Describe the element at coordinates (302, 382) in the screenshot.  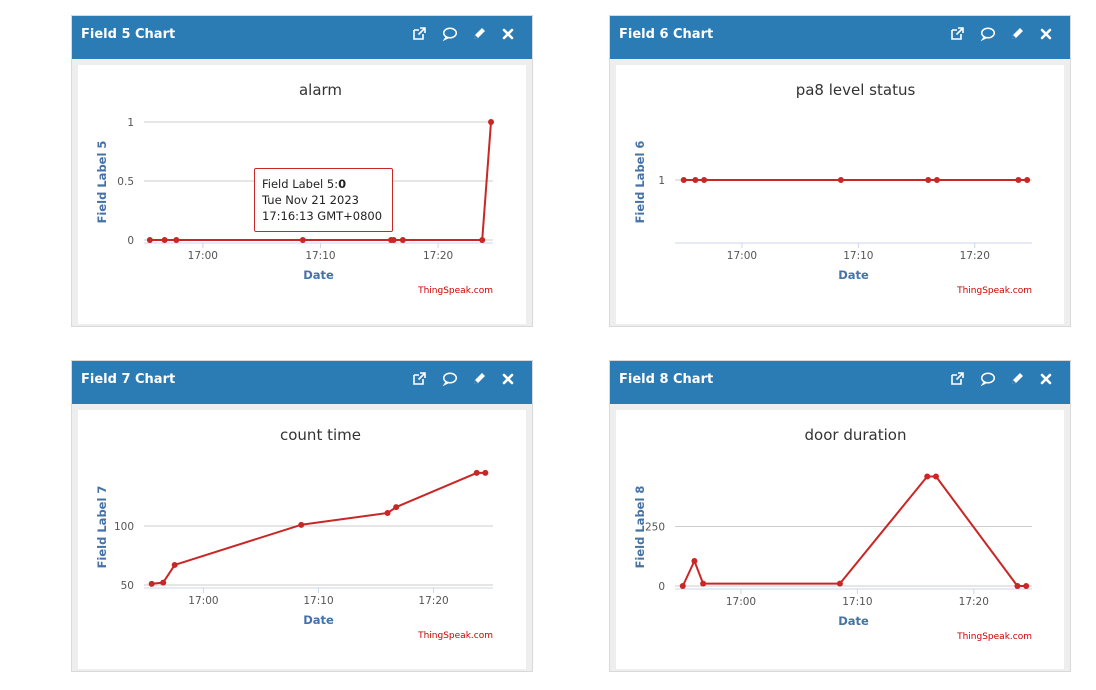
I see `panel-header: Field 7 Chart` at that location.